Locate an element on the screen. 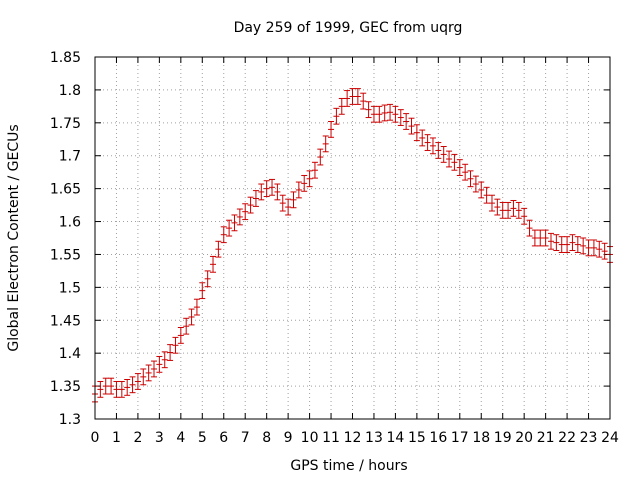 This screenshot has height=480, width=640. y-tick-label: 1.5 is located at coordinates (70, 288).